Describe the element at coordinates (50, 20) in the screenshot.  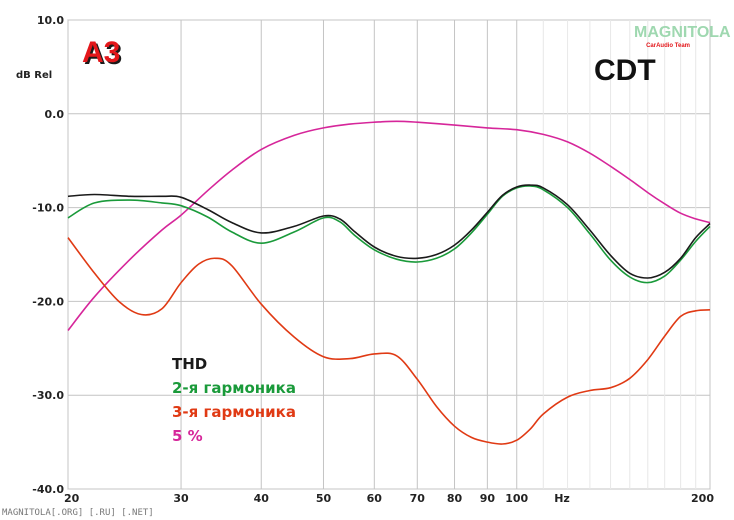
I see `y-tick-label: 10.0` at that location.